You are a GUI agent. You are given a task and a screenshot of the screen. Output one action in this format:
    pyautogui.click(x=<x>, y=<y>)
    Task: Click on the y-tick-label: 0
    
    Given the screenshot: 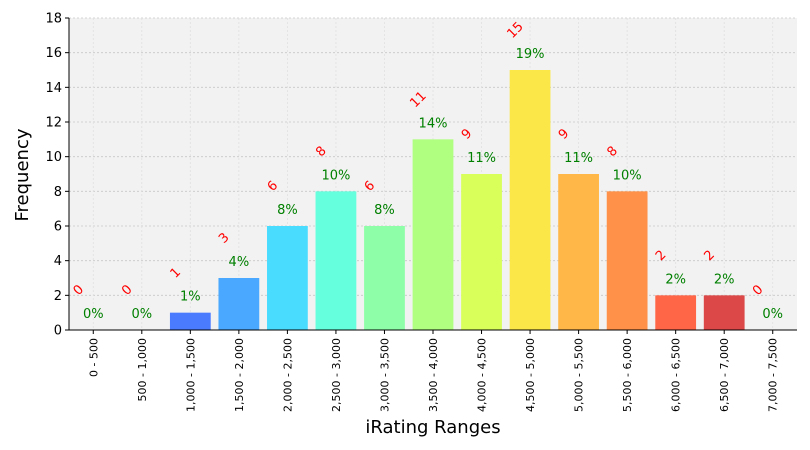 What is the action you would take?
    pyautogui.click(x=58, y=331)
    